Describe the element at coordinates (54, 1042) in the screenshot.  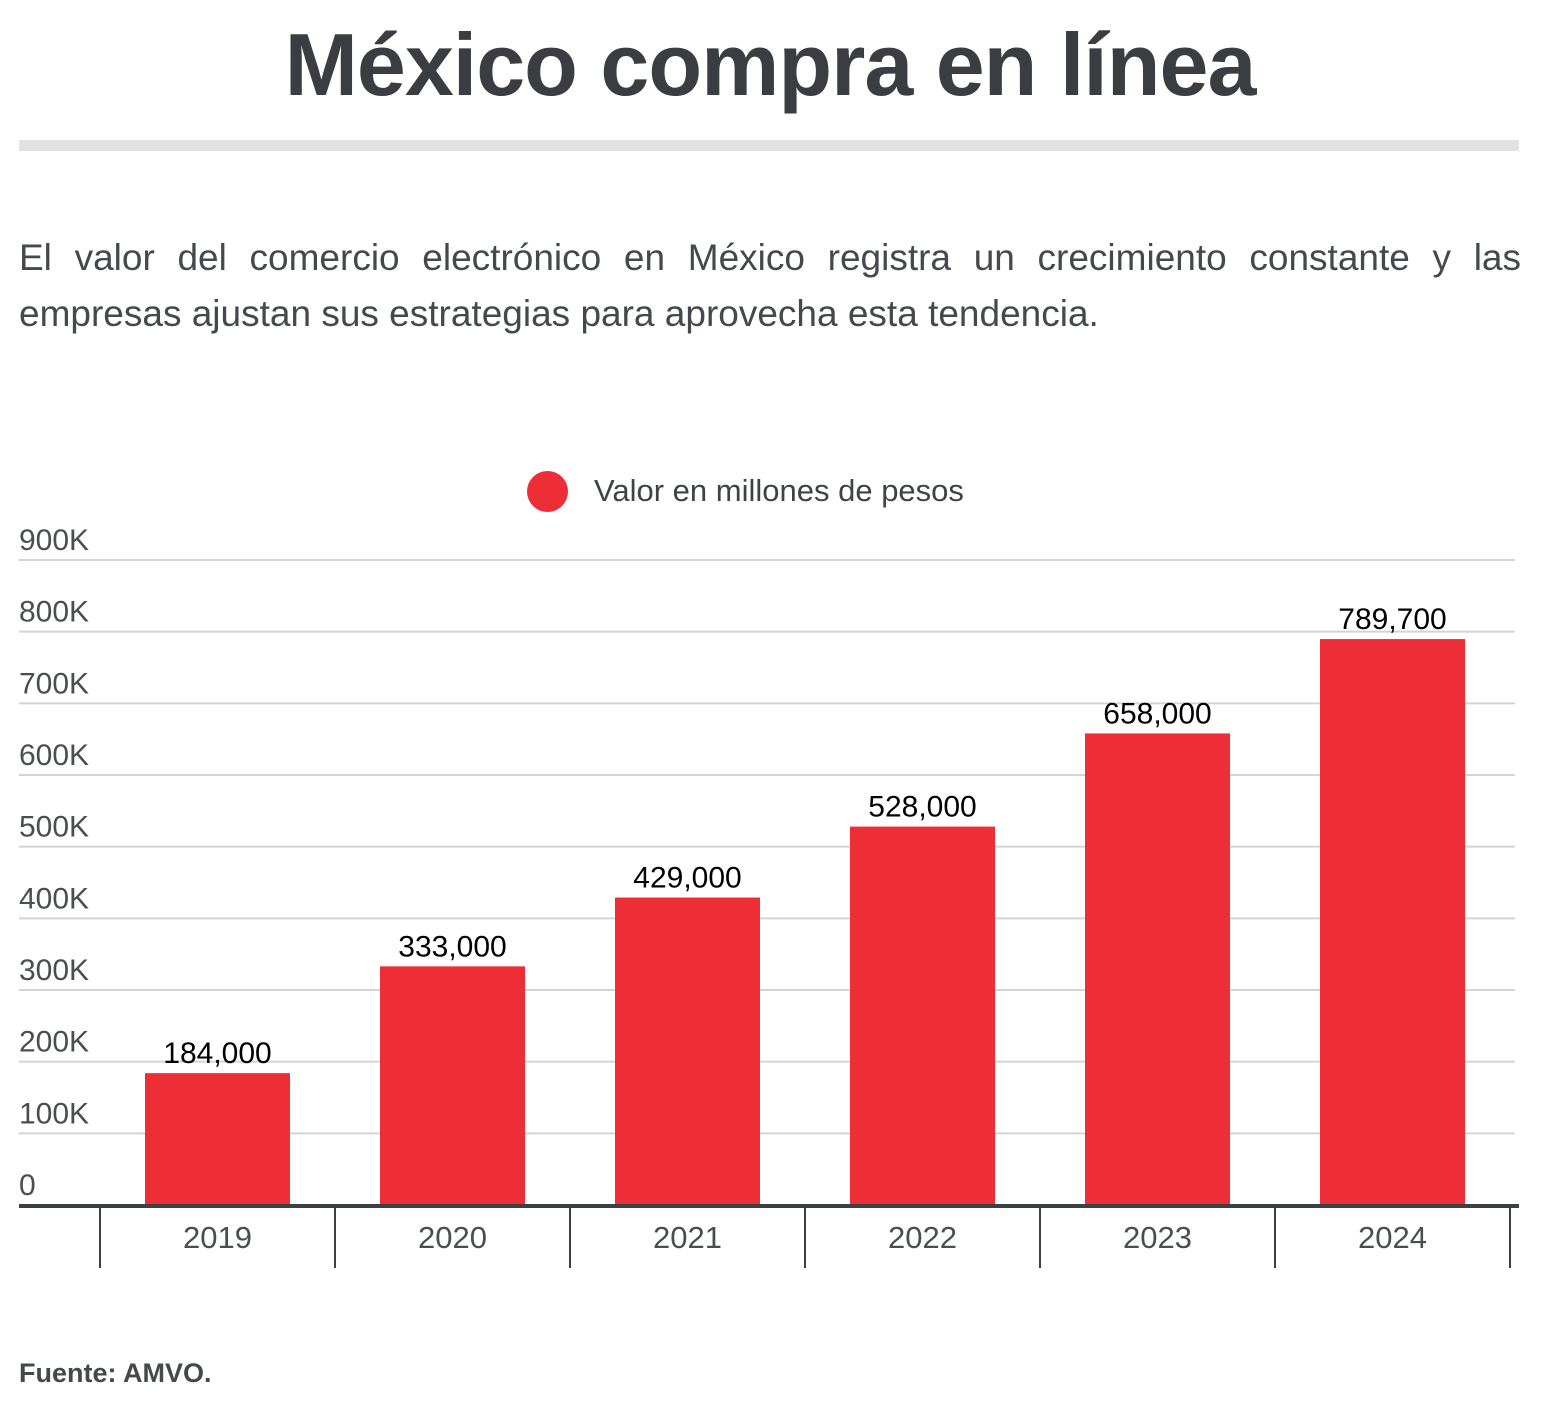
I see `y-tick-label: 200K` at that location.